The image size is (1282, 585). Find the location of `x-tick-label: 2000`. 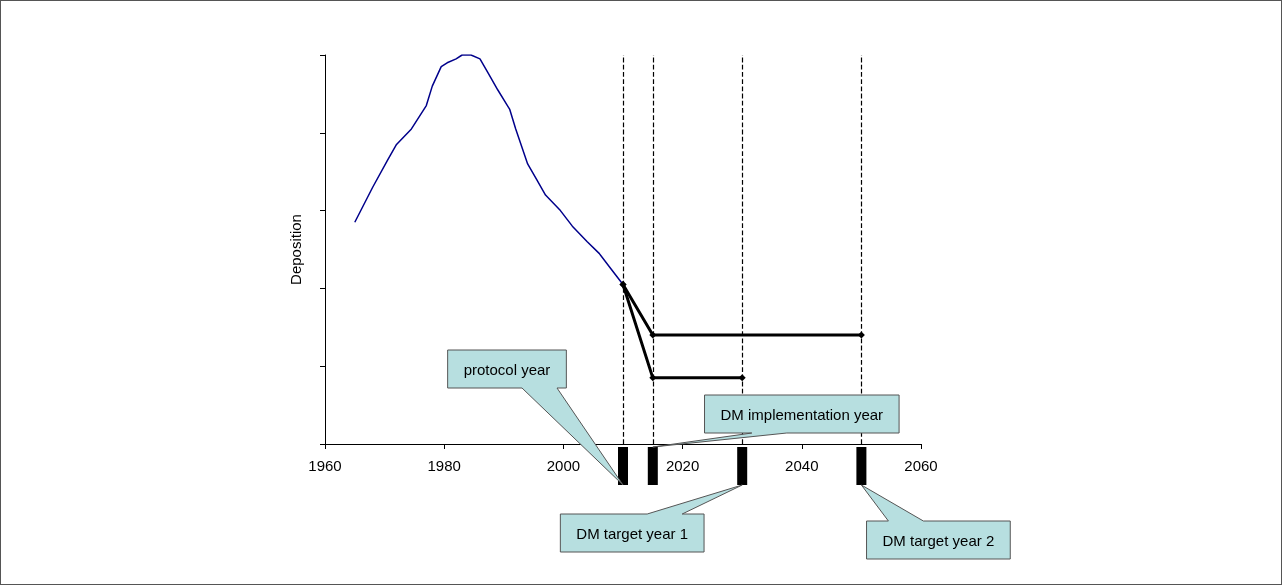

x-tick-label: 2000 is located at coordinates (563, 465).